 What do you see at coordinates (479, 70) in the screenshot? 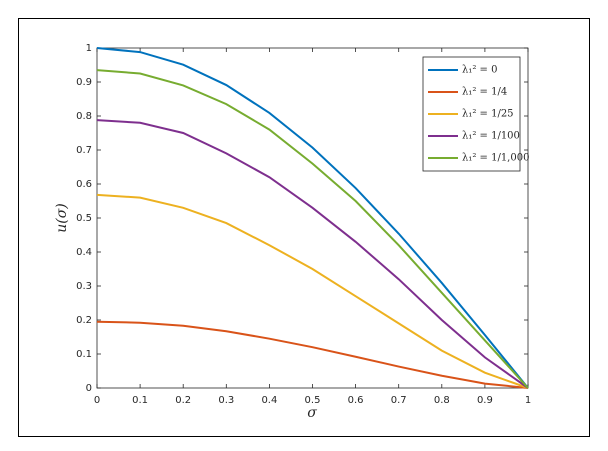
I see `legend-label: λ₁² = 0` at bounding box center [479, 70].